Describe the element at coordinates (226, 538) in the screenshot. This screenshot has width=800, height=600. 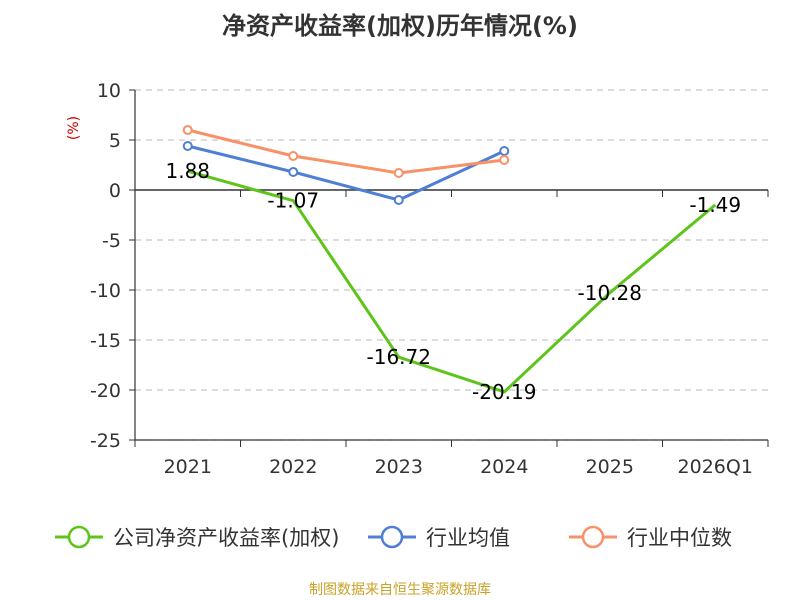
I see `legend-label-0: 公司净资产收益率(加权)` at that location.